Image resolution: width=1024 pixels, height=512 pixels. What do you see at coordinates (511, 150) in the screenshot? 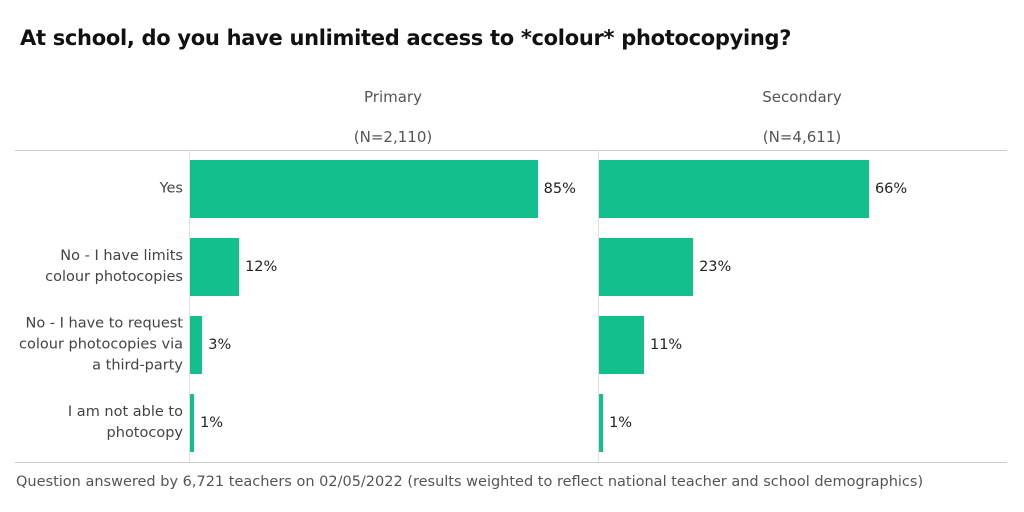
I see `top-rule` at bounding box center [511, 150].